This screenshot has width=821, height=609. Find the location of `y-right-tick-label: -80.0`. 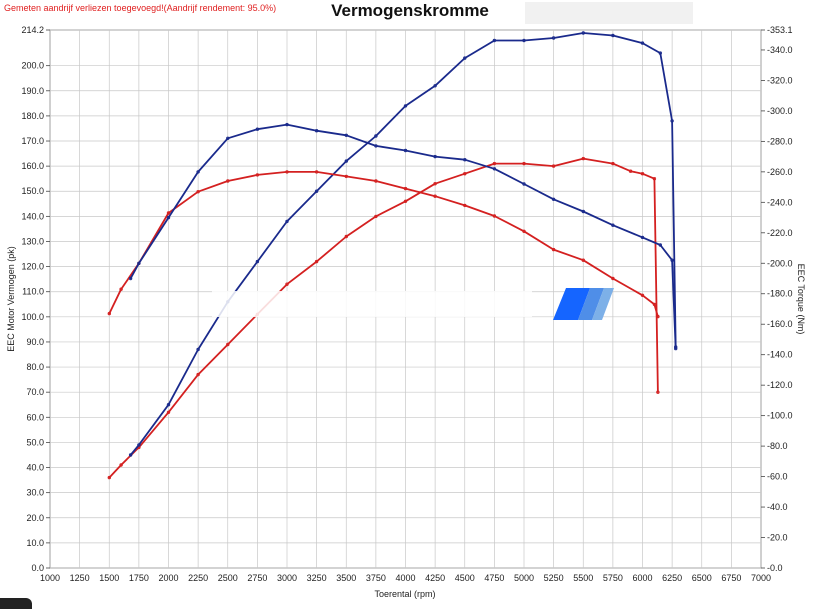

y-right-tick-label: -80.0 is located at coordinates (777, 446).